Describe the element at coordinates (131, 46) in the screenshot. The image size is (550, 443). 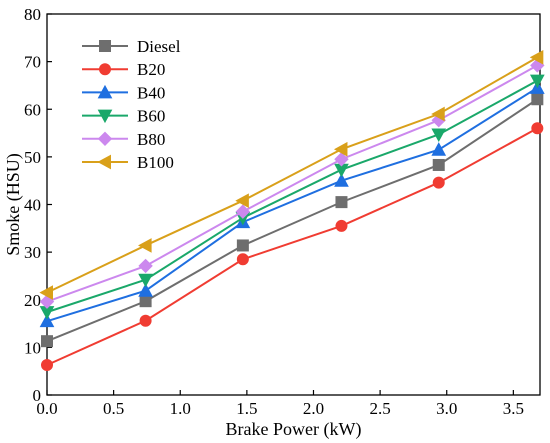
I see `legend-item-diesel: Diesel` at that location.